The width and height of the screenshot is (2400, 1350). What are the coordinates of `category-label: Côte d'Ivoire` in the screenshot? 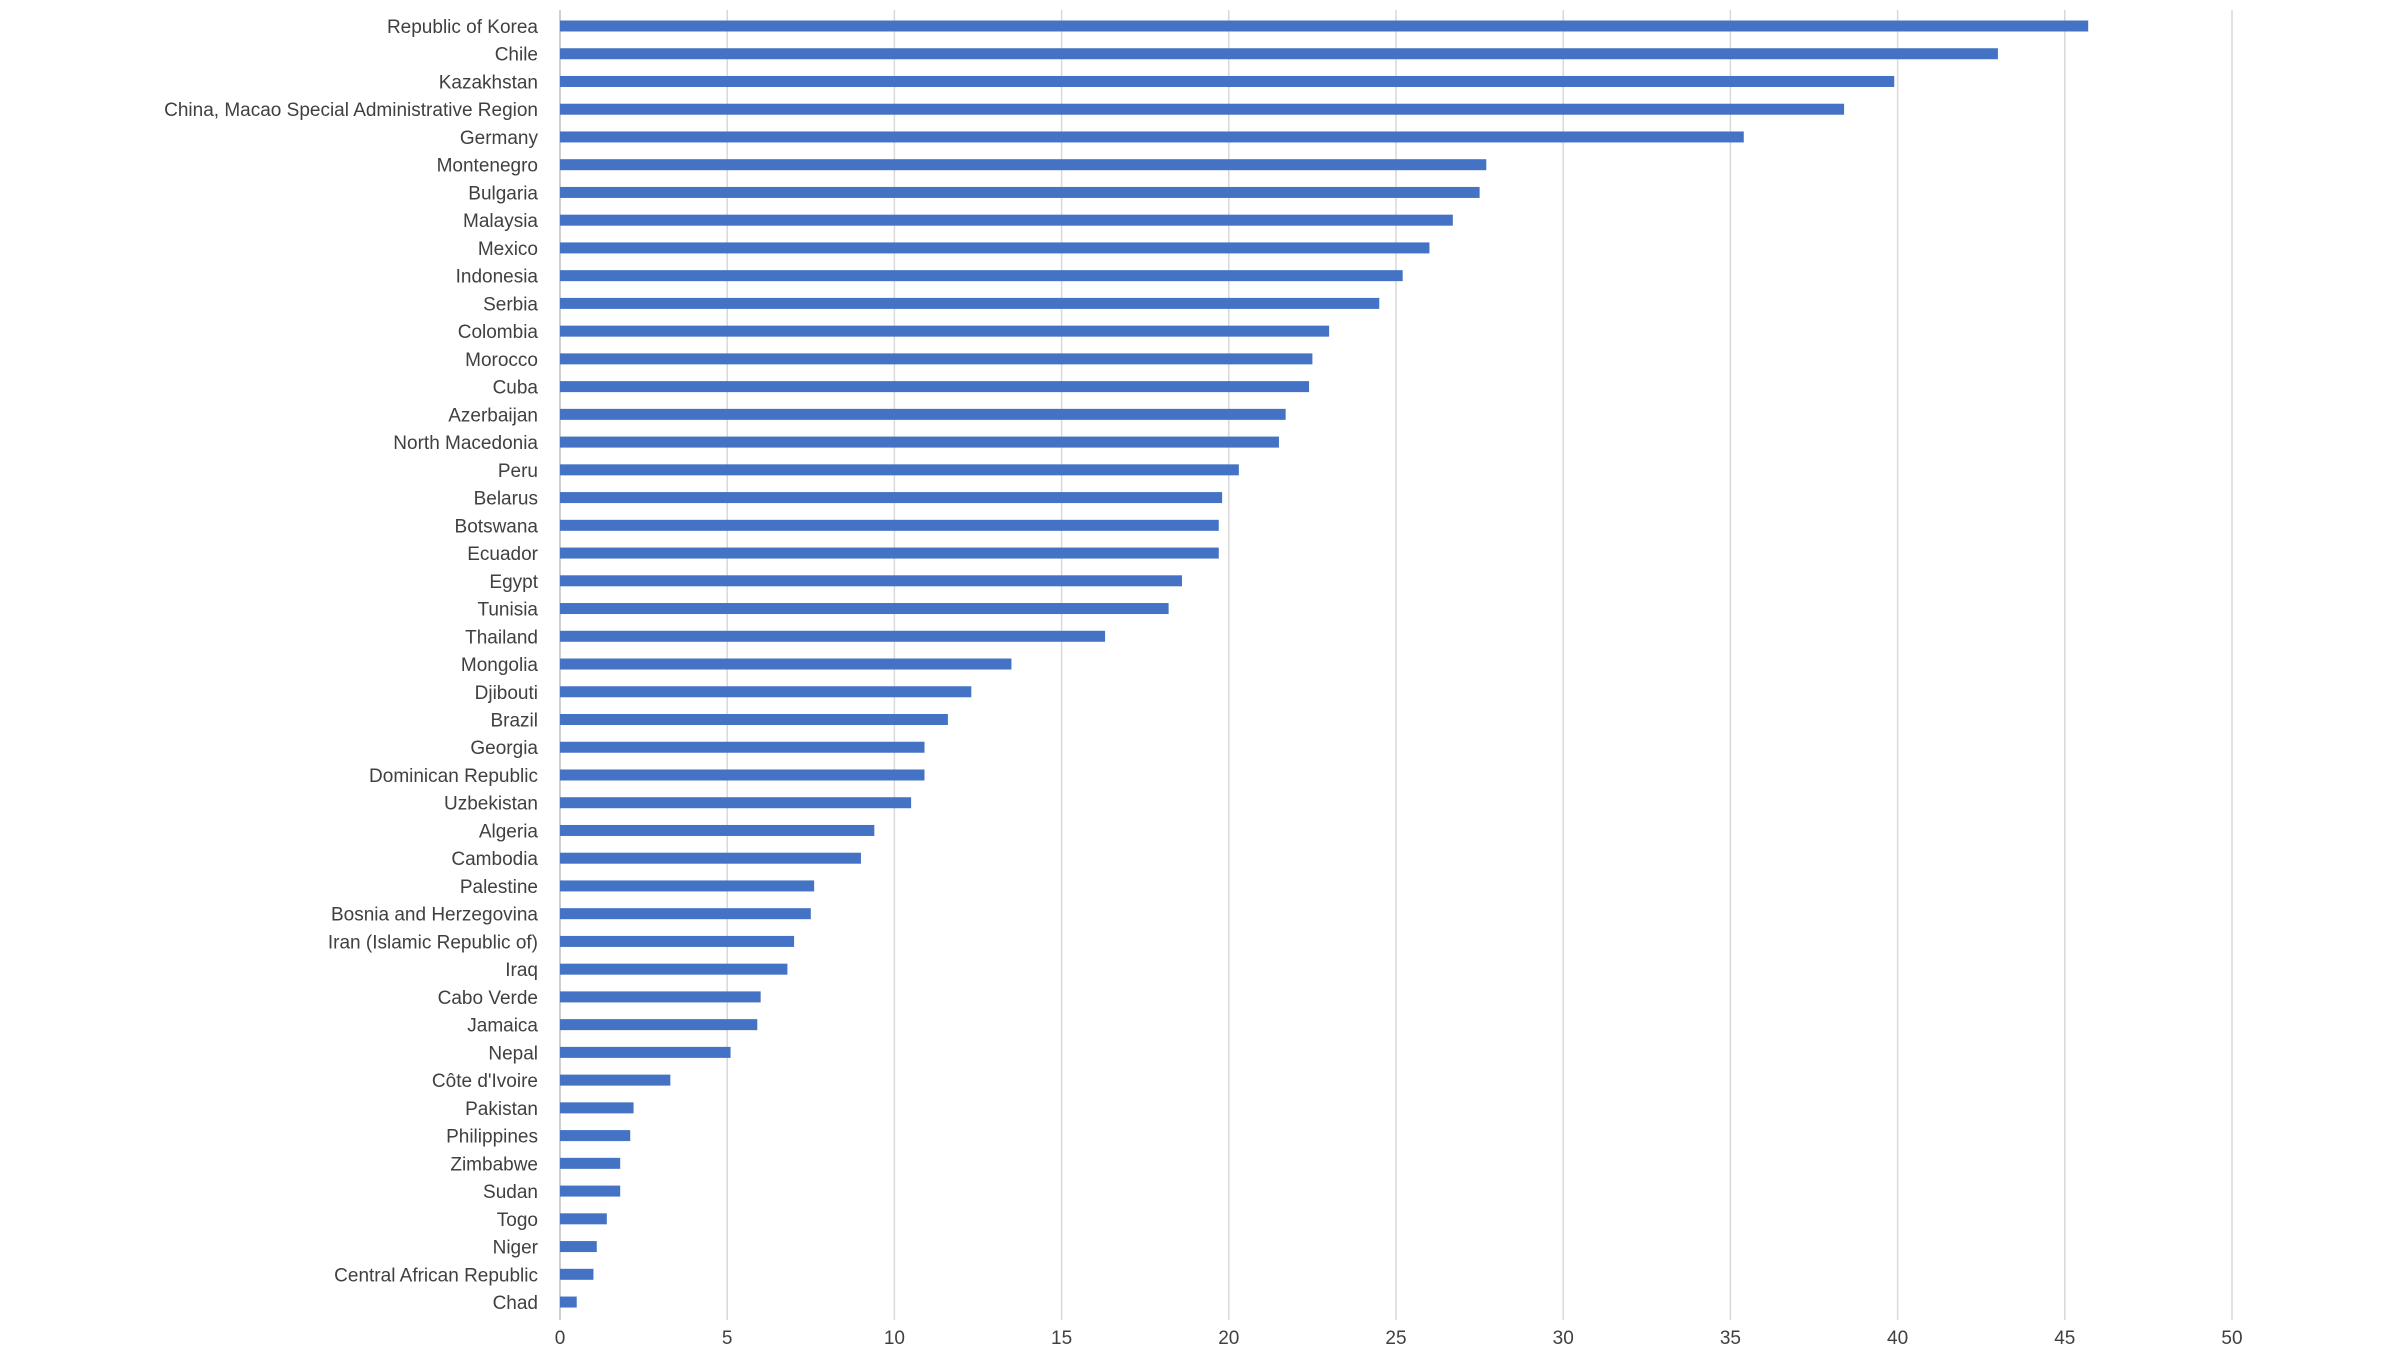 It's located at (485, 1081).